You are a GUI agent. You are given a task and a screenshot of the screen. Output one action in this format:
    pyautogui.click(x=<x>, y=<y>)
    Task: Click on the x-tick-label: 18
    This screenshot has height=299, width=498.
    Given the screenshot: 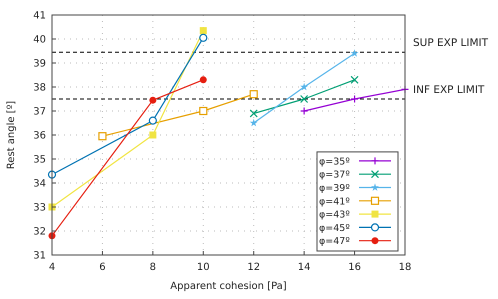 What is the action you would take?
    pyautogui.click(x=405, y=267)
    